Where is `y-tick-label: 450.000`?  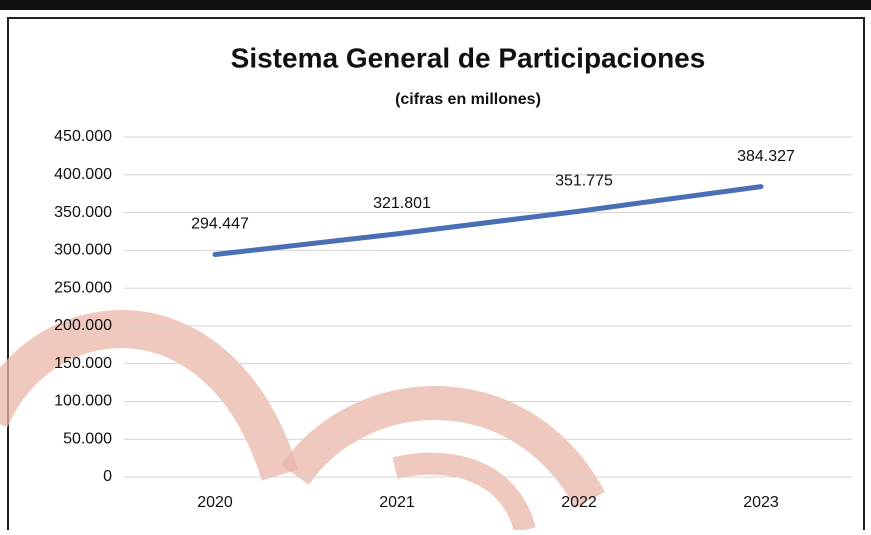 y-tick-label: 450.000 is located at coordinates (83, 136).